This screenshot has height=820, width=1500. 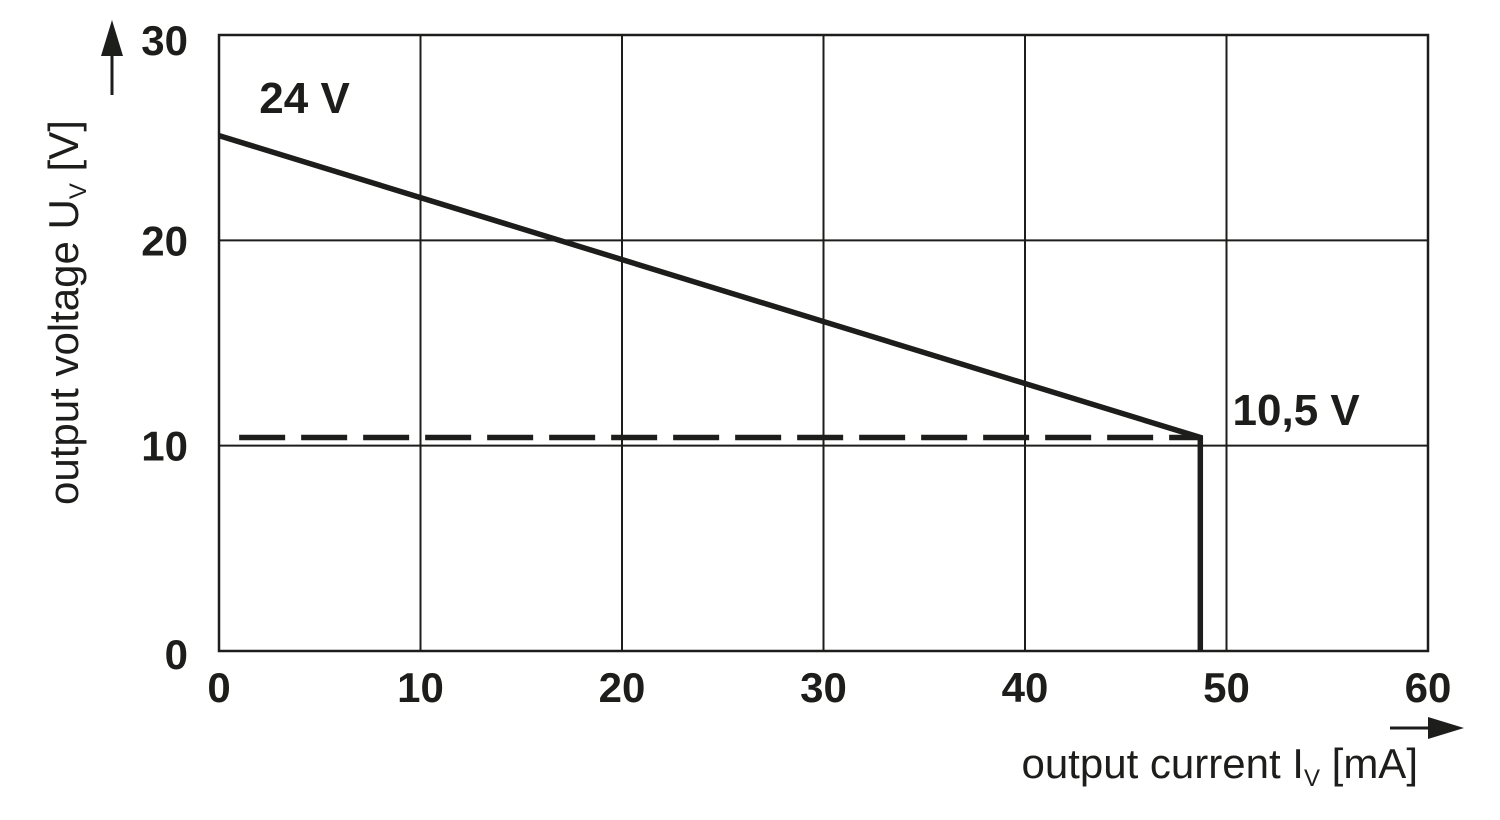 What do you see at coordinates (823, 687) in the screenshot?
I see `x-tick-label: 30` at bounding box center [823, 687].